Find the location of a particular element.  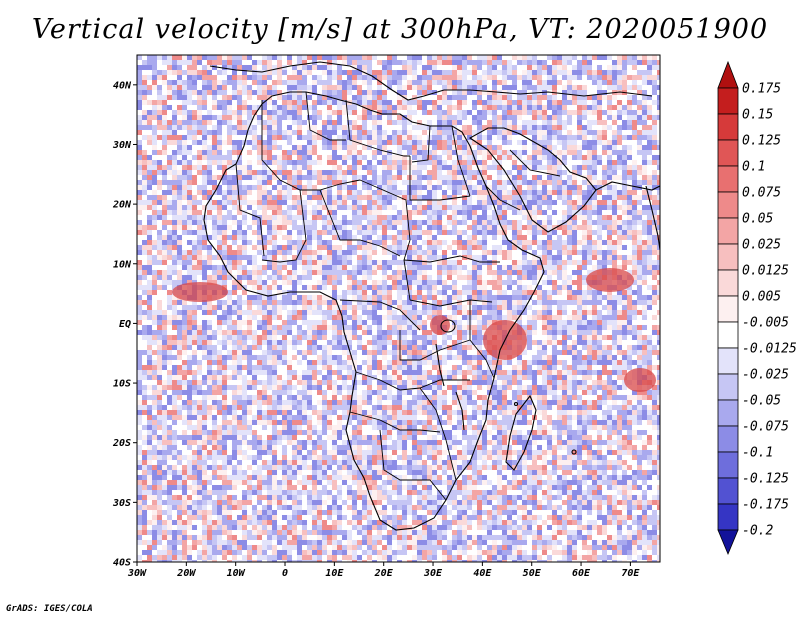

colorbar-label-11: -0.025 is located at coordinates (765, 375).